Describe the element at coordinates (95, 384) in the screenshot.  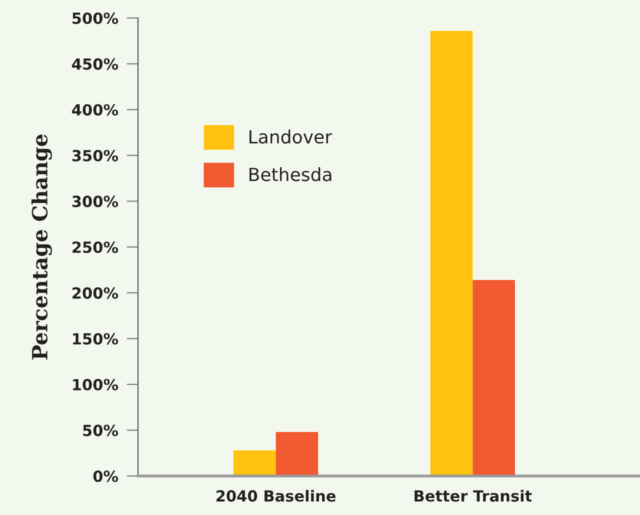
I see `y-tick-label: 100%` at that location.